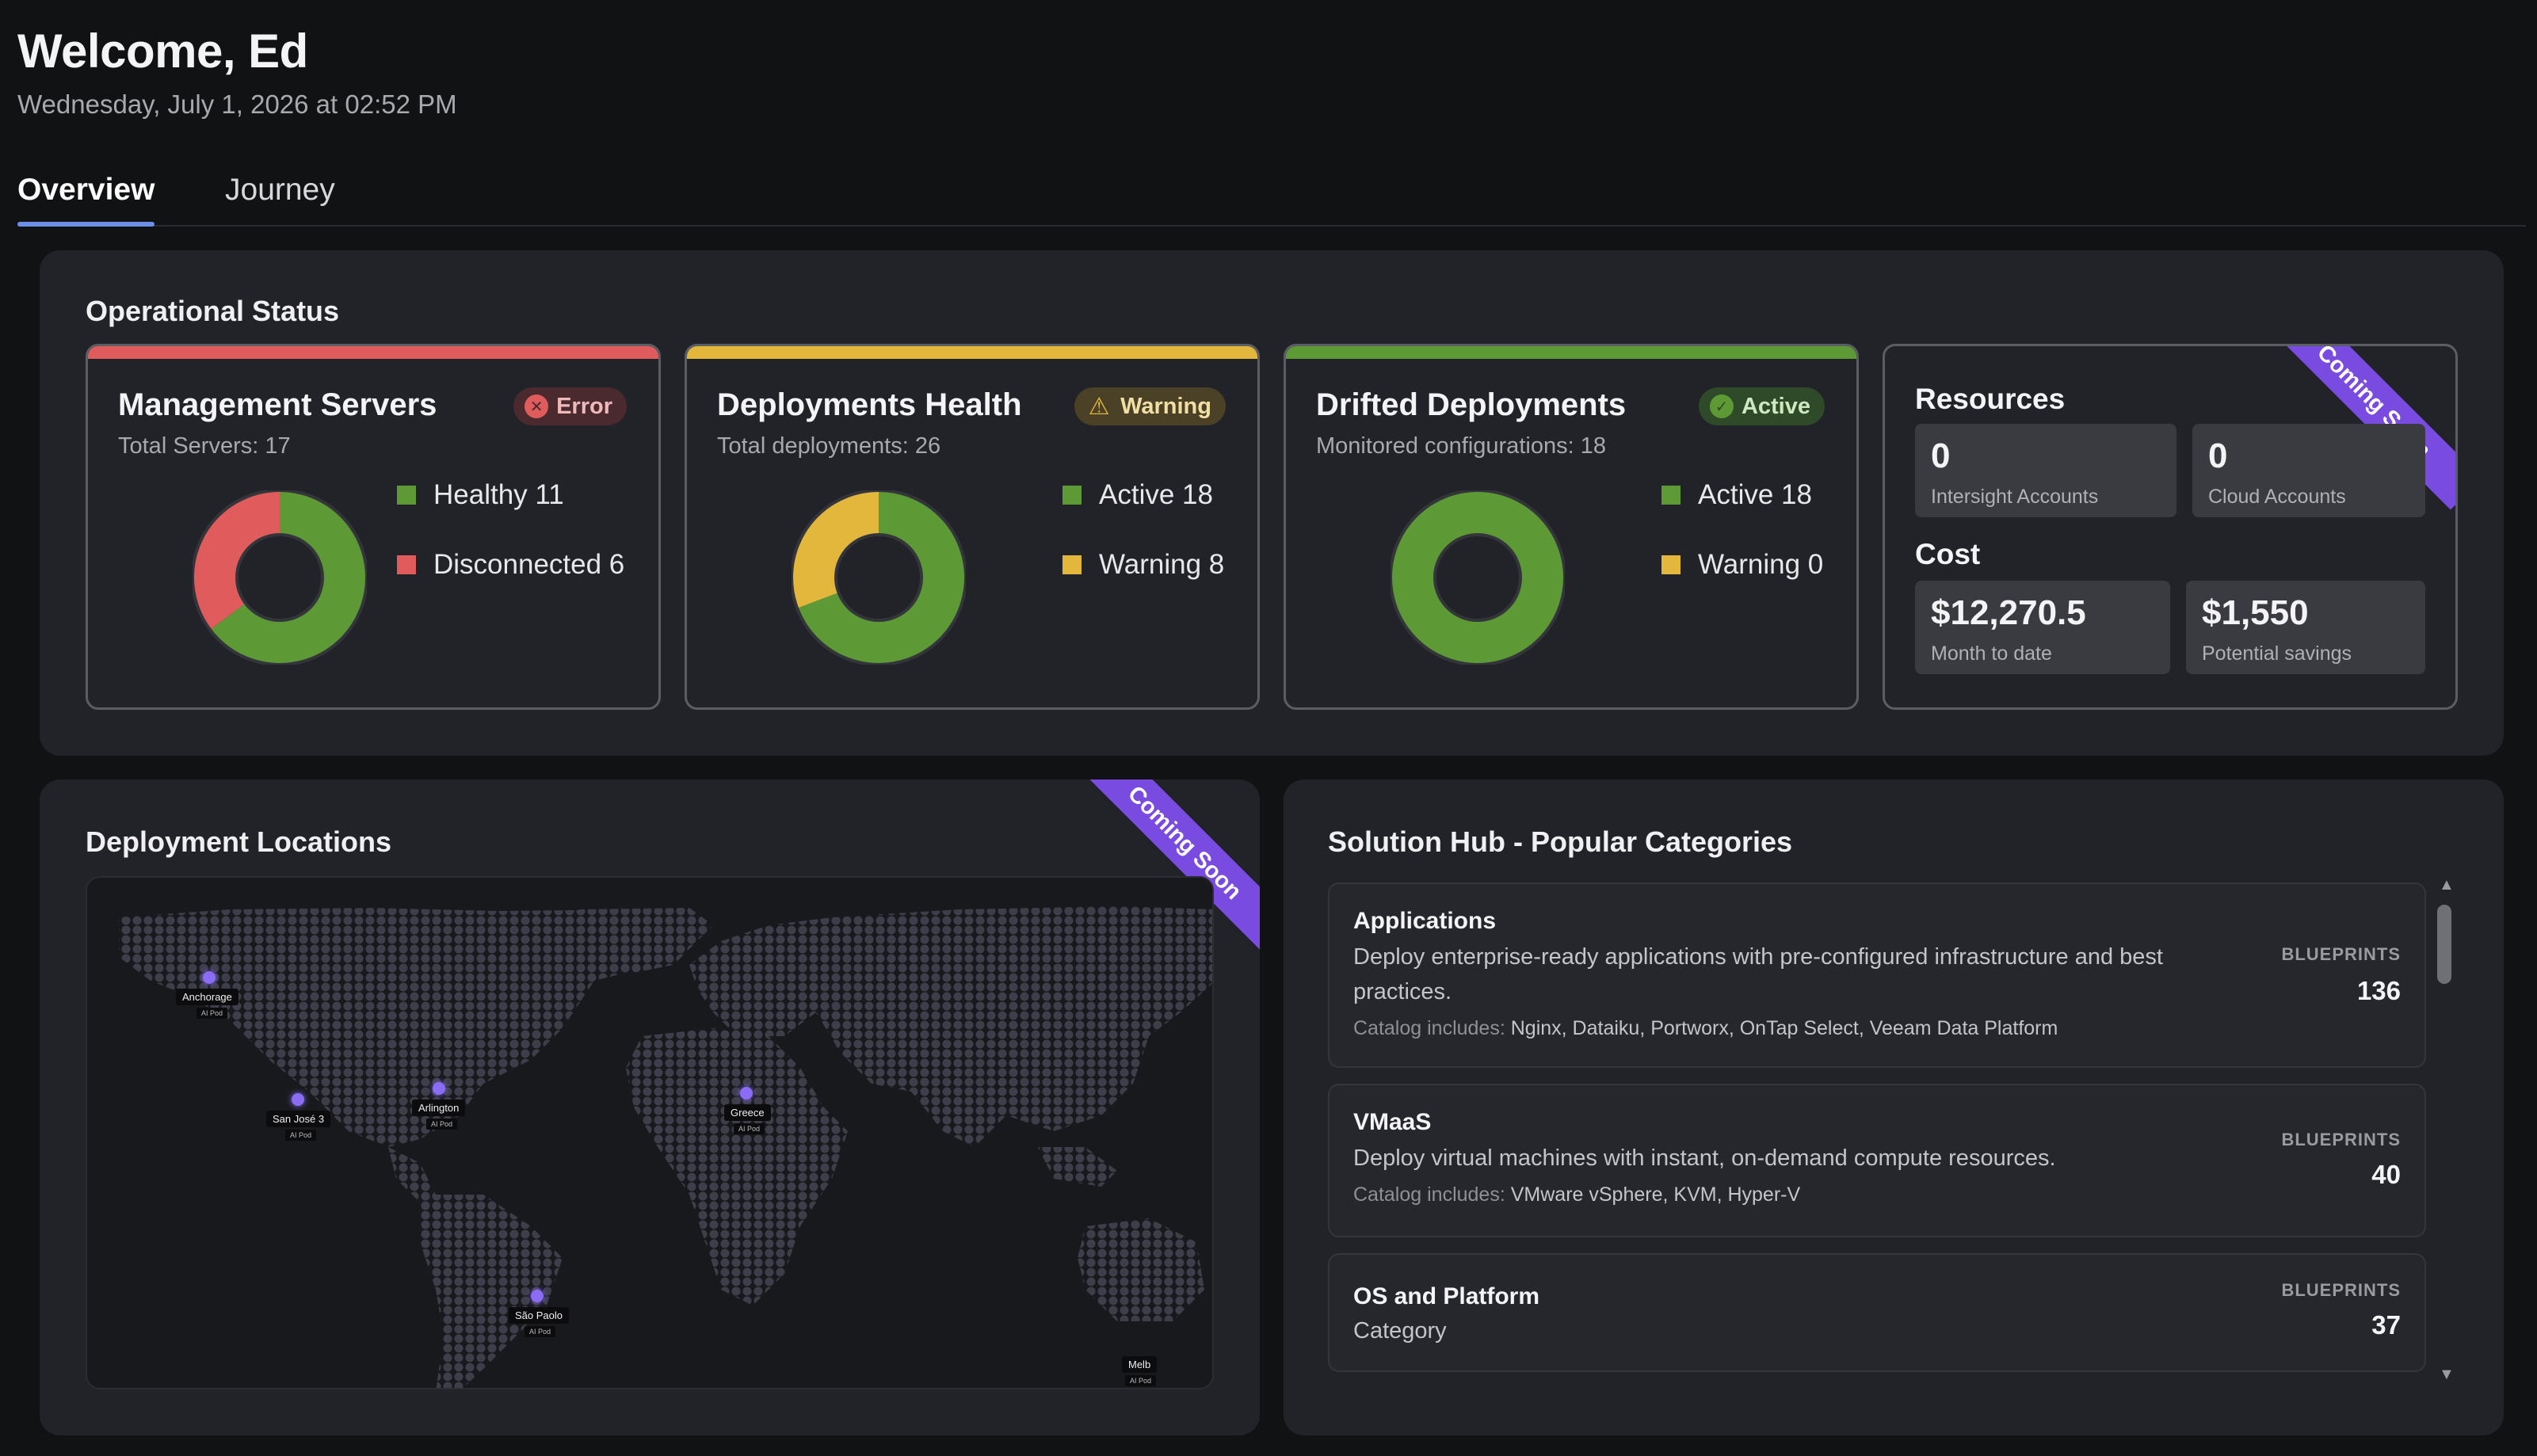 The height and width of the screenshot is (1456, 2537). I want to click on legend-label: Disconnected 6, so click(529, 564).